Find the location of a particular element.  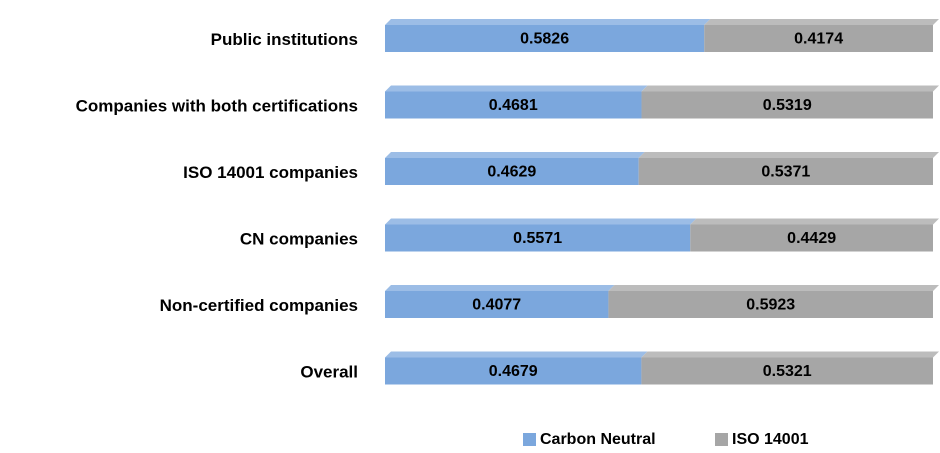

data-label: 0.4077 is located at coordinates (496, 305).